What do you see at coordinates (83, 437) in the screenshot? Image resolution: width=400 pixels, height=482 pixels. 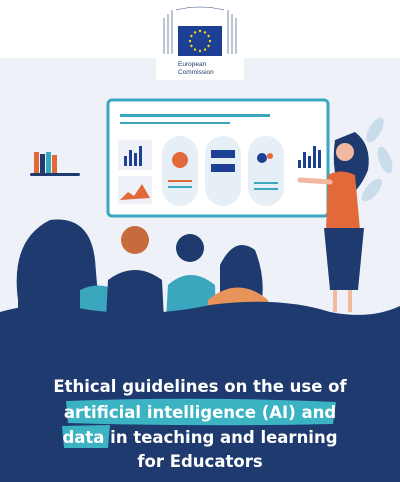 I see `title-highlight: data` at bounding box center [83, 437].